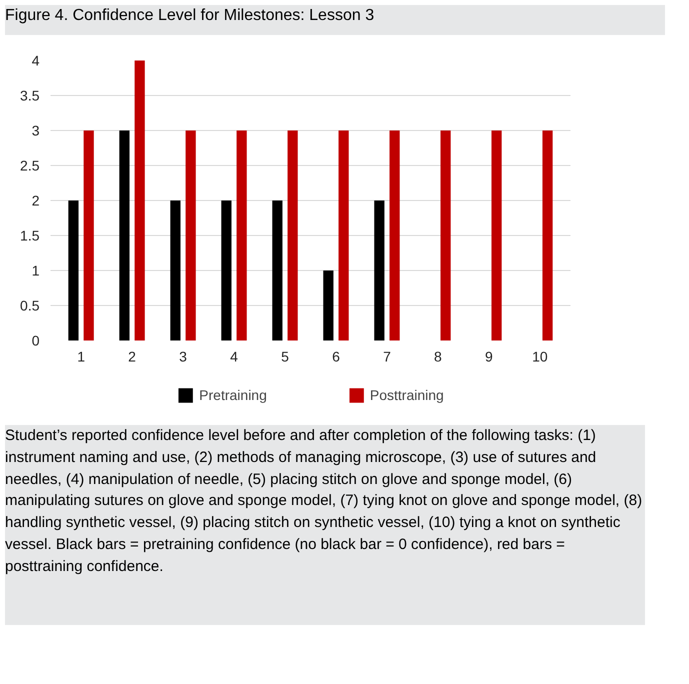 The image size is (689, 684). What do you see at coordinates (336, 356) in the screenshot?
I see `x-tick-label: 6` at bounding box center [336, 356].